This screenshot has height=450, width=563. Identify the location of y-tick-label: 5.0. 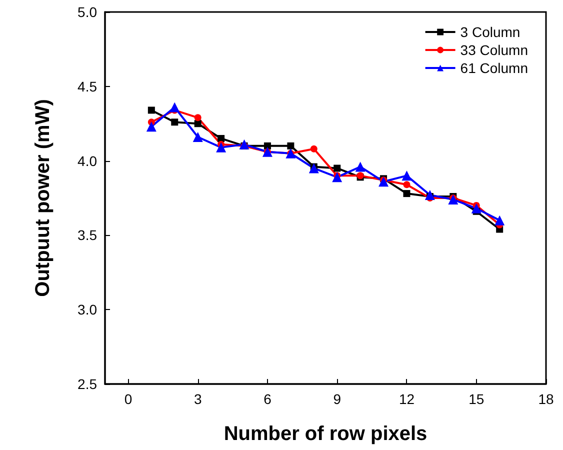
(88, 12).